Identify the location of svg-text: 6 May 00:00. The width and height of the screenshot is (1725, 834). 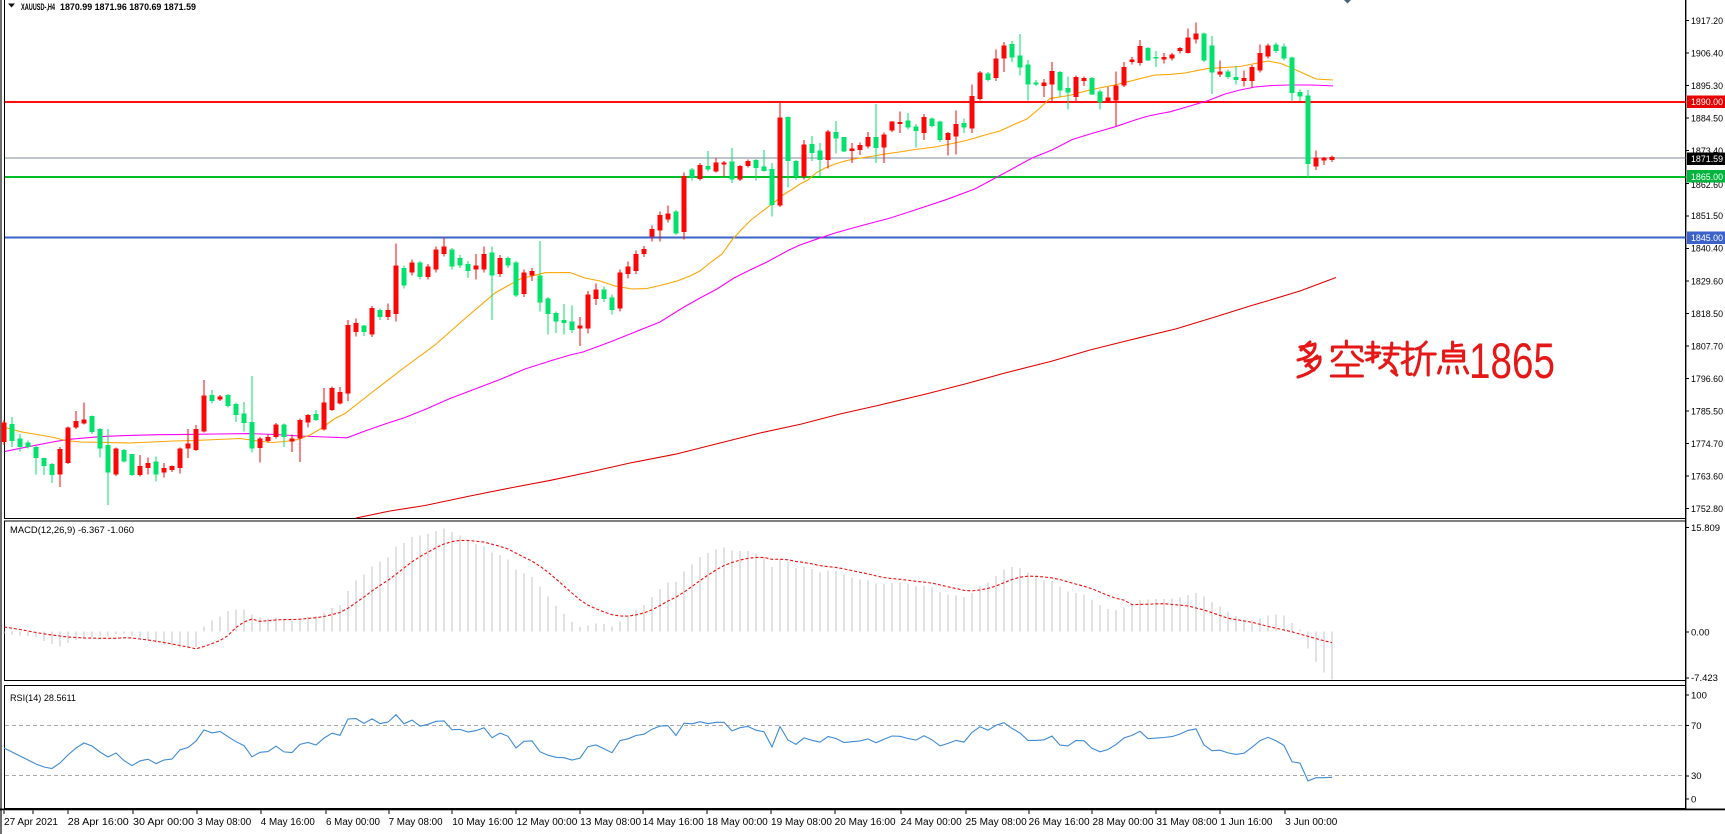
(353, 822).